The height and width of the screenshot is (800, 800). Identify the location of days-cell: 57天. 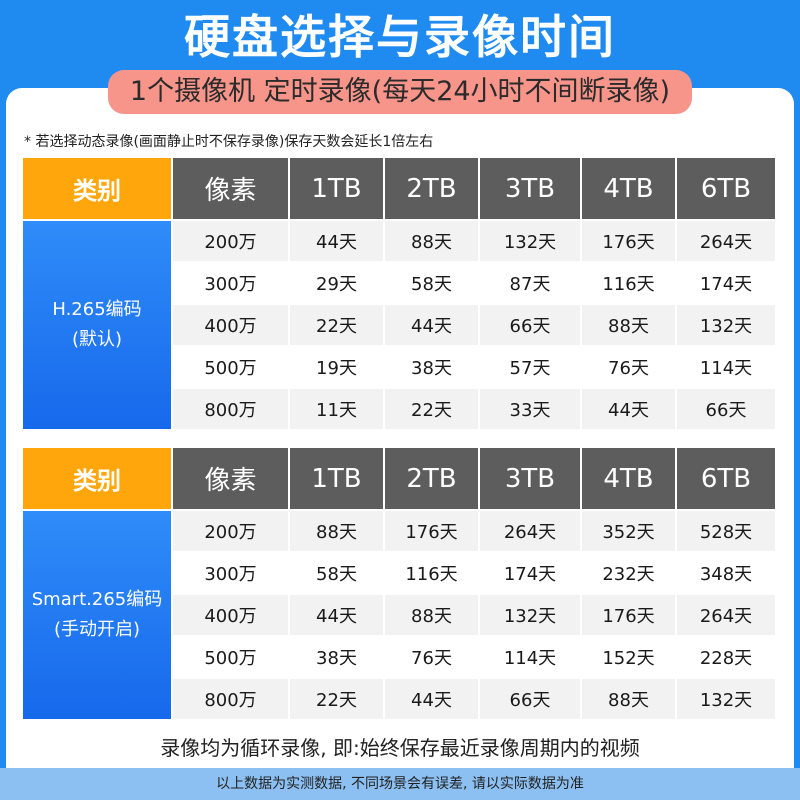
(530, 367).